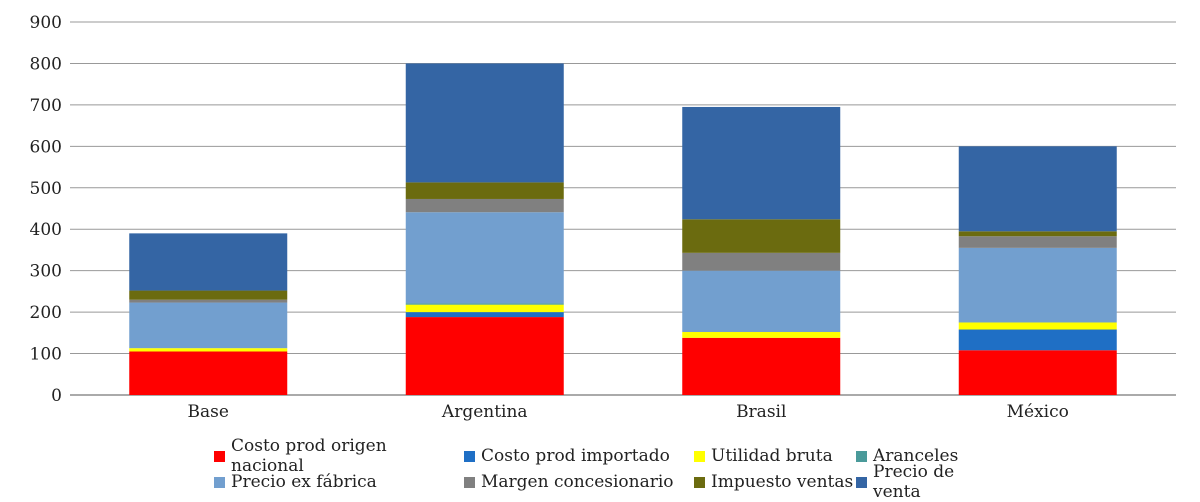 The image size is (1200, 502). Describe the element at coordinates (46, 209) in the screenshot. I see `y-axis: 0 100 200 300 400 500 600 700 800 900` at that location.